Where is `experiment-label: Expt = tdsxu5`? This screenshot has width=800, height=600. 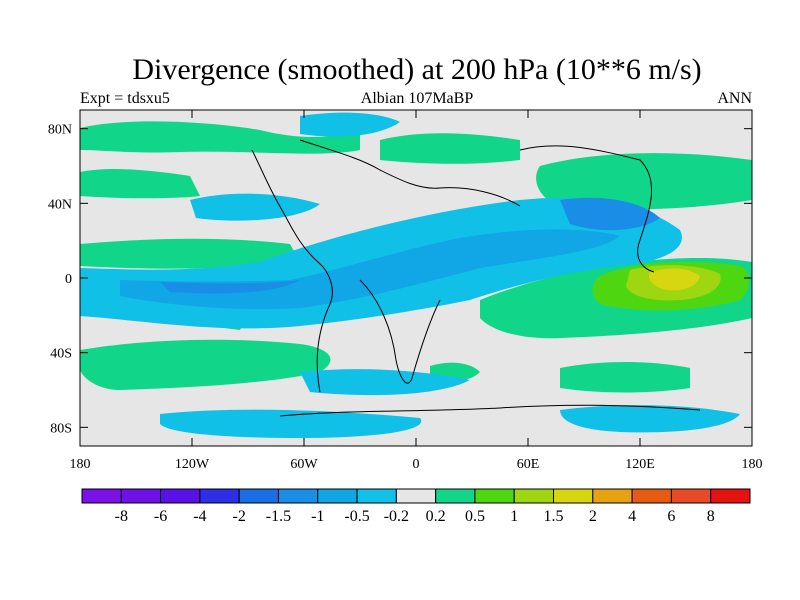 experiment-label: Expt = tdsxu5 is located at coordinates (125, 98).